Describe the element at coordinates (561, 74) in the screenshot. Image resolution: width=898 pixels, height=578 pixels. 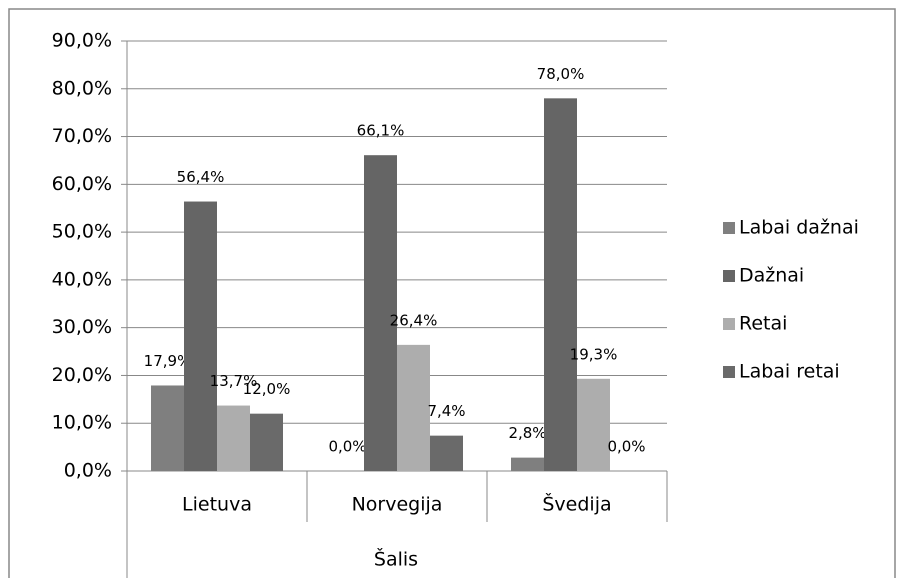
I see `data-label: 78,0%` at that location.